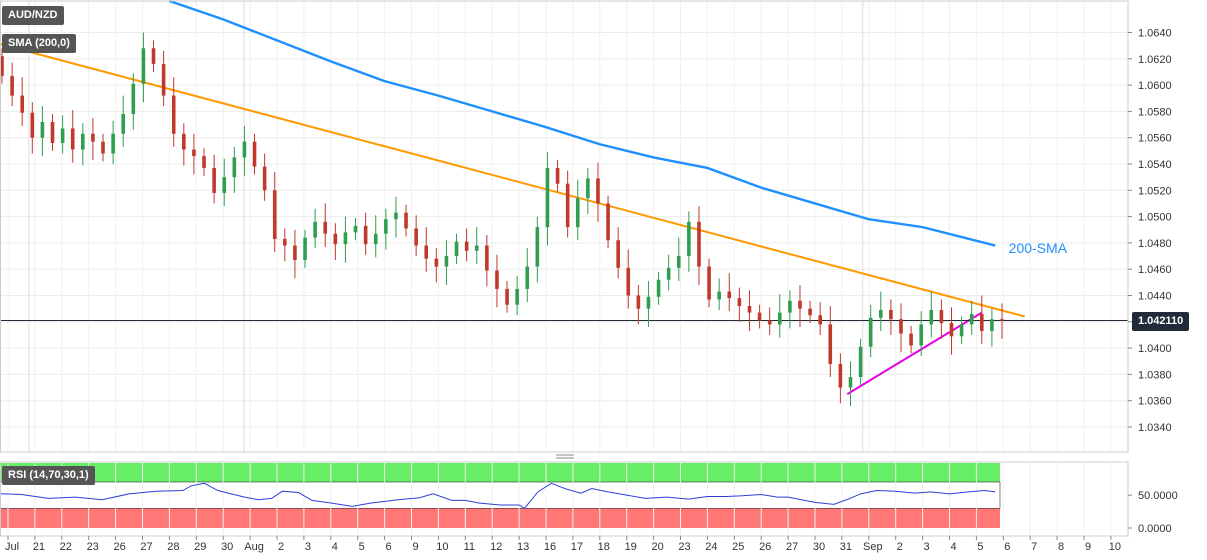  I want to click on x-tick-label: 21, so click(39, 547).